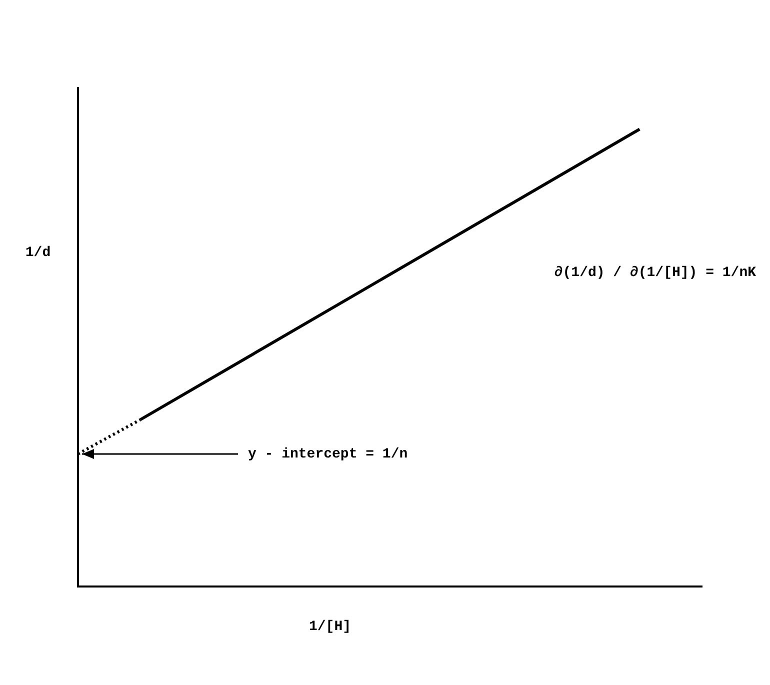 This screenshot has height=685, width=770. I want to click on annotation: y - intercept = 1/n, so click(328, 454).